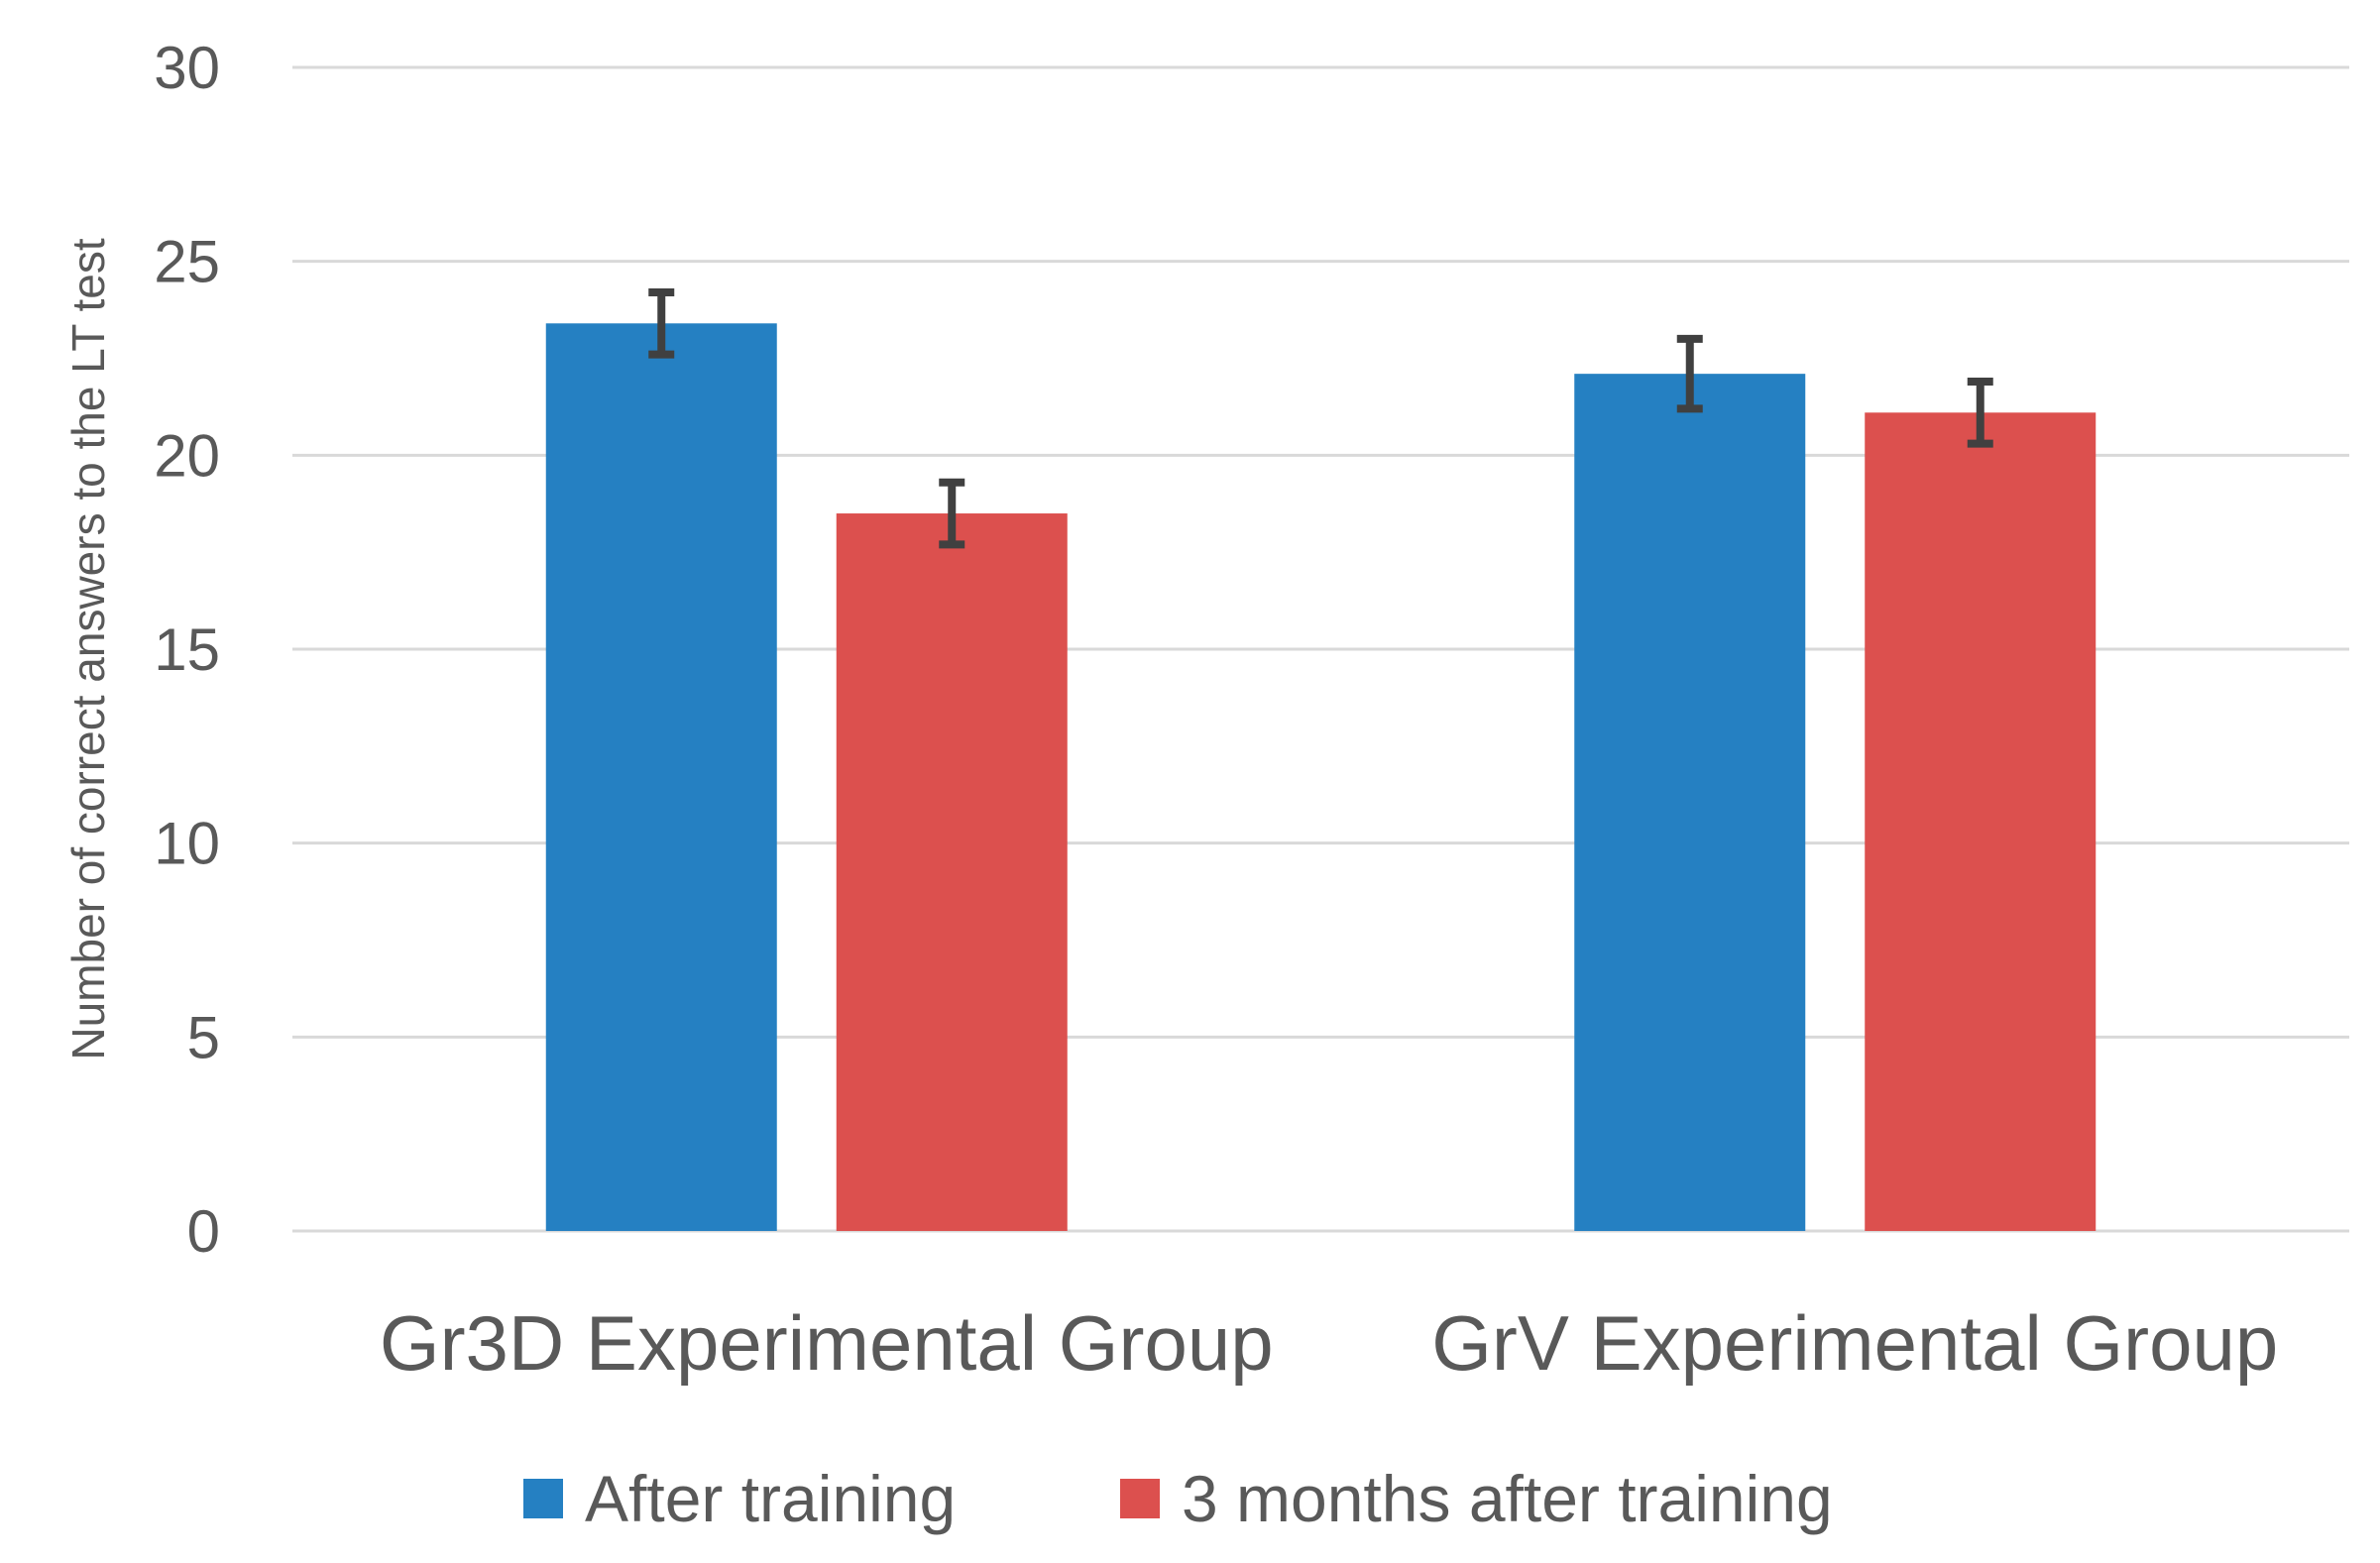 The image size is (2380, 1563). Describe the element at coordinates (1507, 1498) in the screenshot. I see `legend-label: 3 months after training` at that location.